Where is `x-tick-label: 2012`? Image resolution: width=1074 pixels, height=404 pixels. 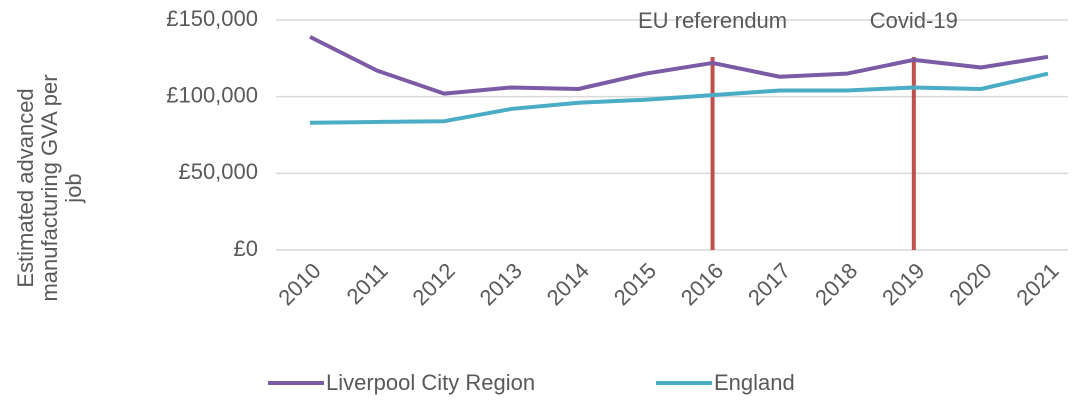 x-tick-label: 2012 is located at coordinates (434, 284).